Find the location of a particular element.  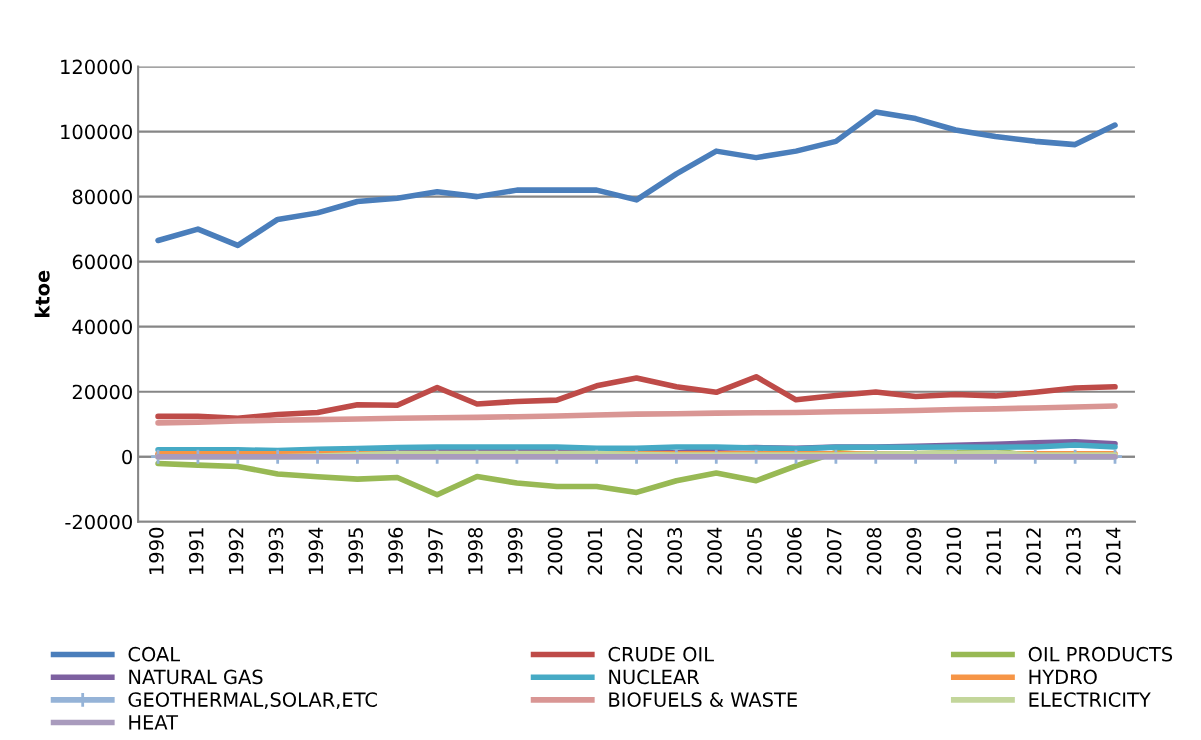

x-tick-label: 2003 is located at coordinates (675, 551).